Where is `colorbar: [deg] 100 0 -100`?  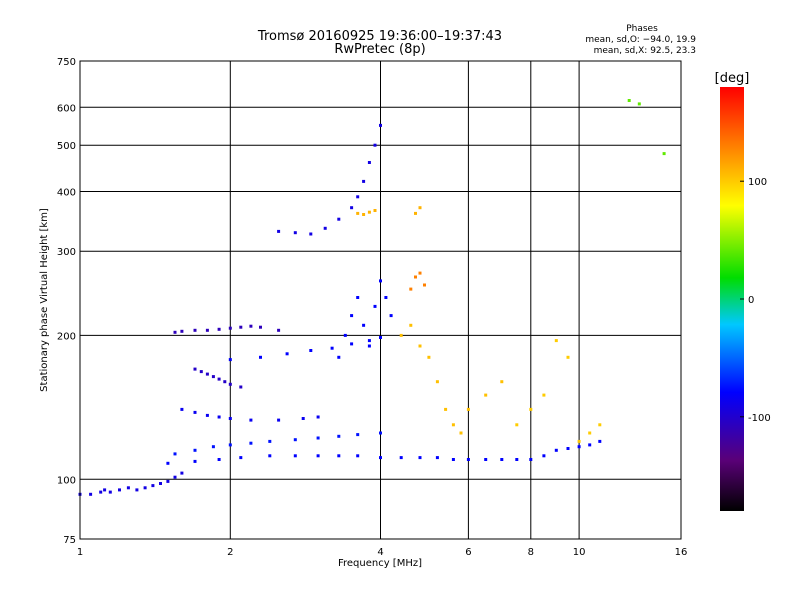
colorbar: [deg] 100 0 -100 is located at coordinates (743, 291).